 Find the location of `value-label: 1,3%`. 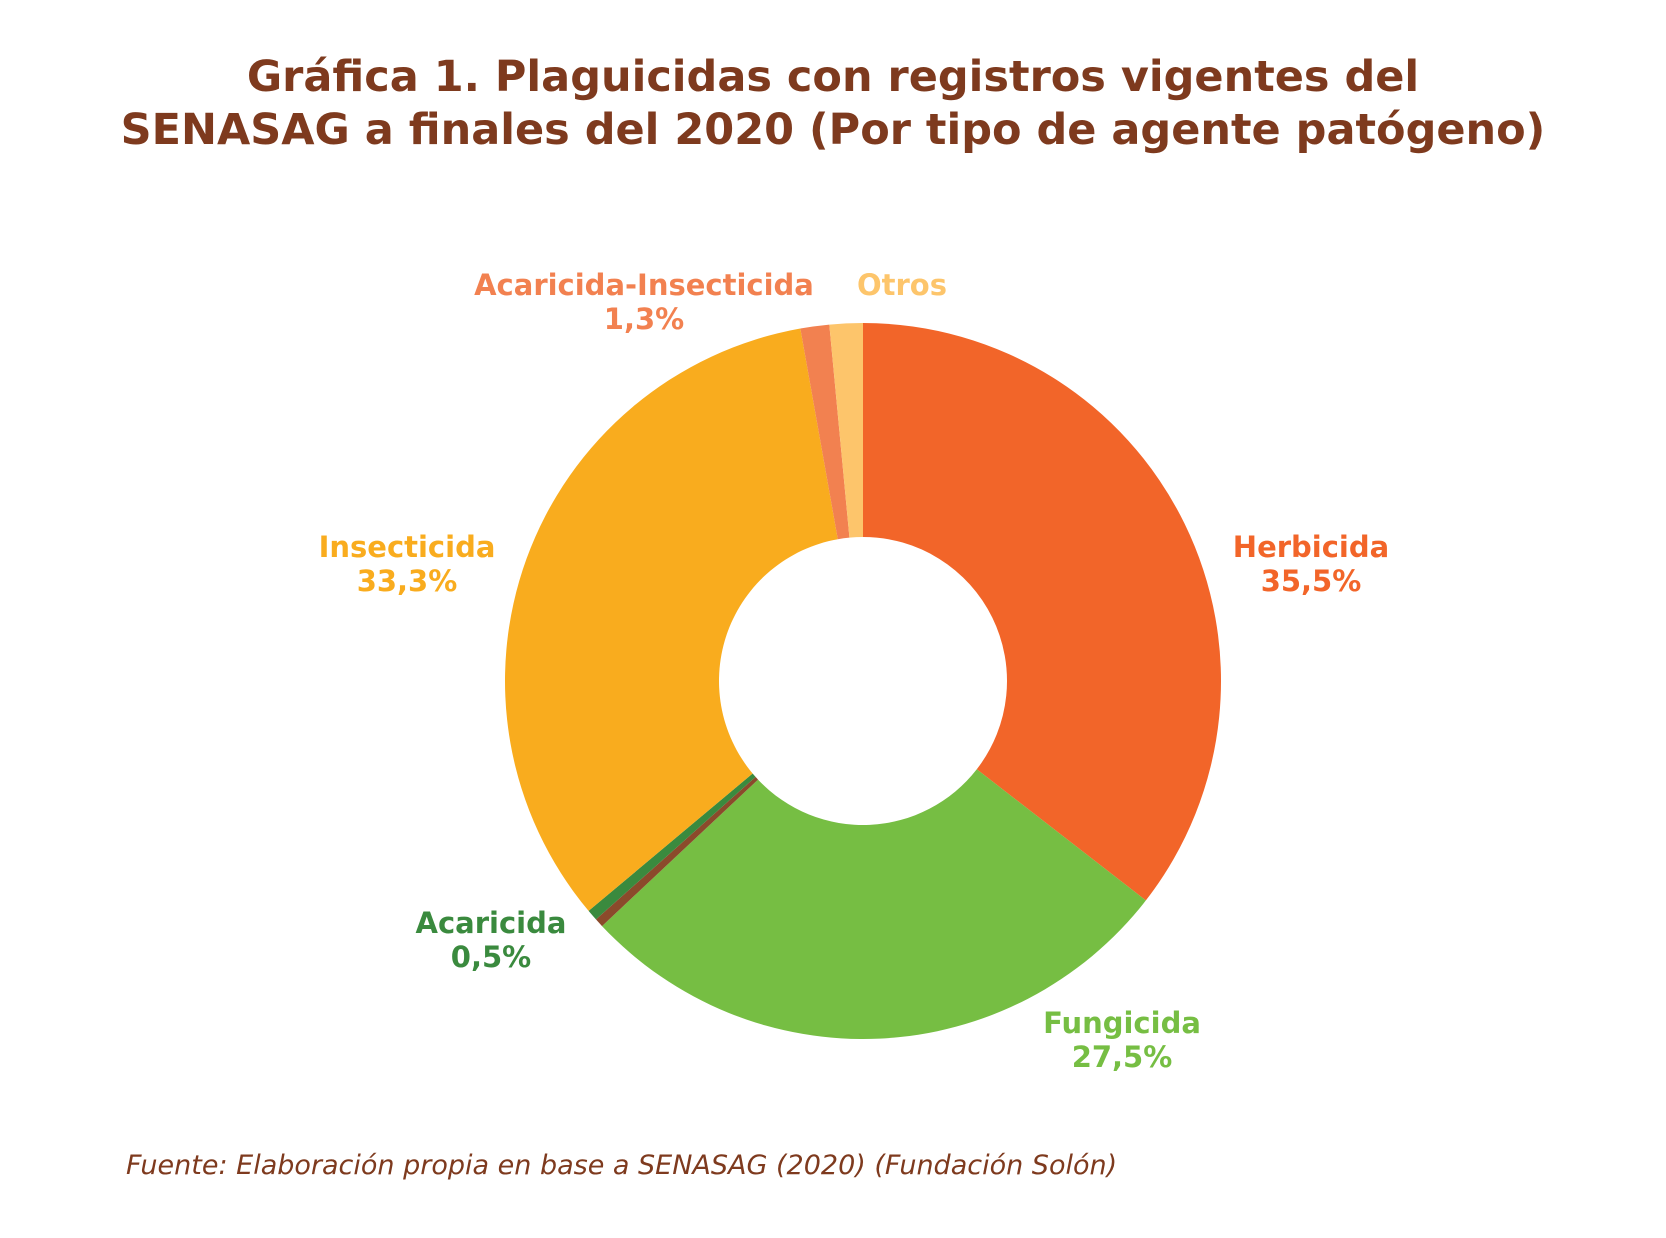

value-label: 1,3% is located at coordinates (644, 319).